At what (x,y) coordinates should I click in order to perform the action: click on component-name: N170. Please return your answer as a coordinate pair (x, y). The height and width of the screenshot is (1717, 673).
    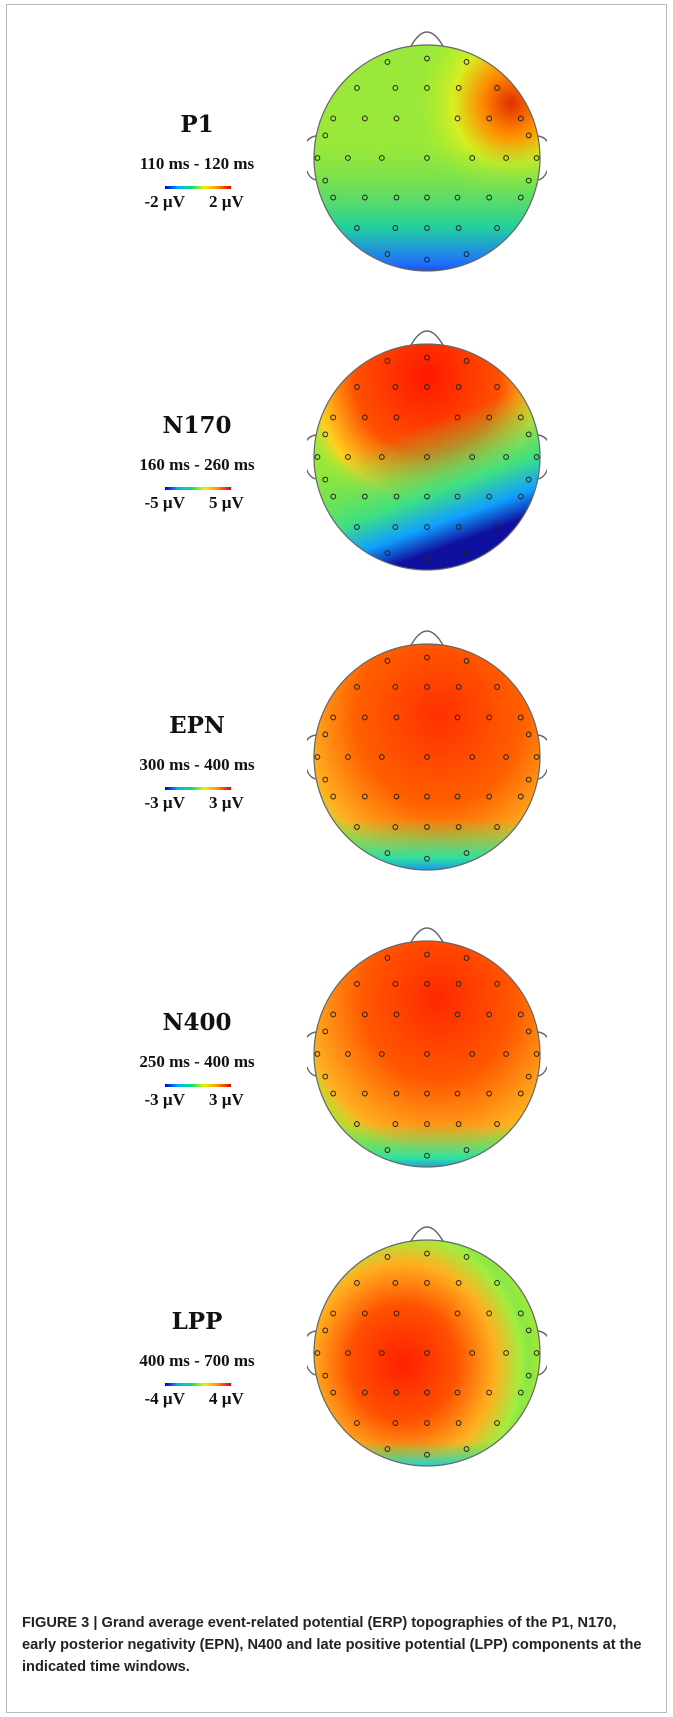
    Looking at the image, I should click on (197, 425).